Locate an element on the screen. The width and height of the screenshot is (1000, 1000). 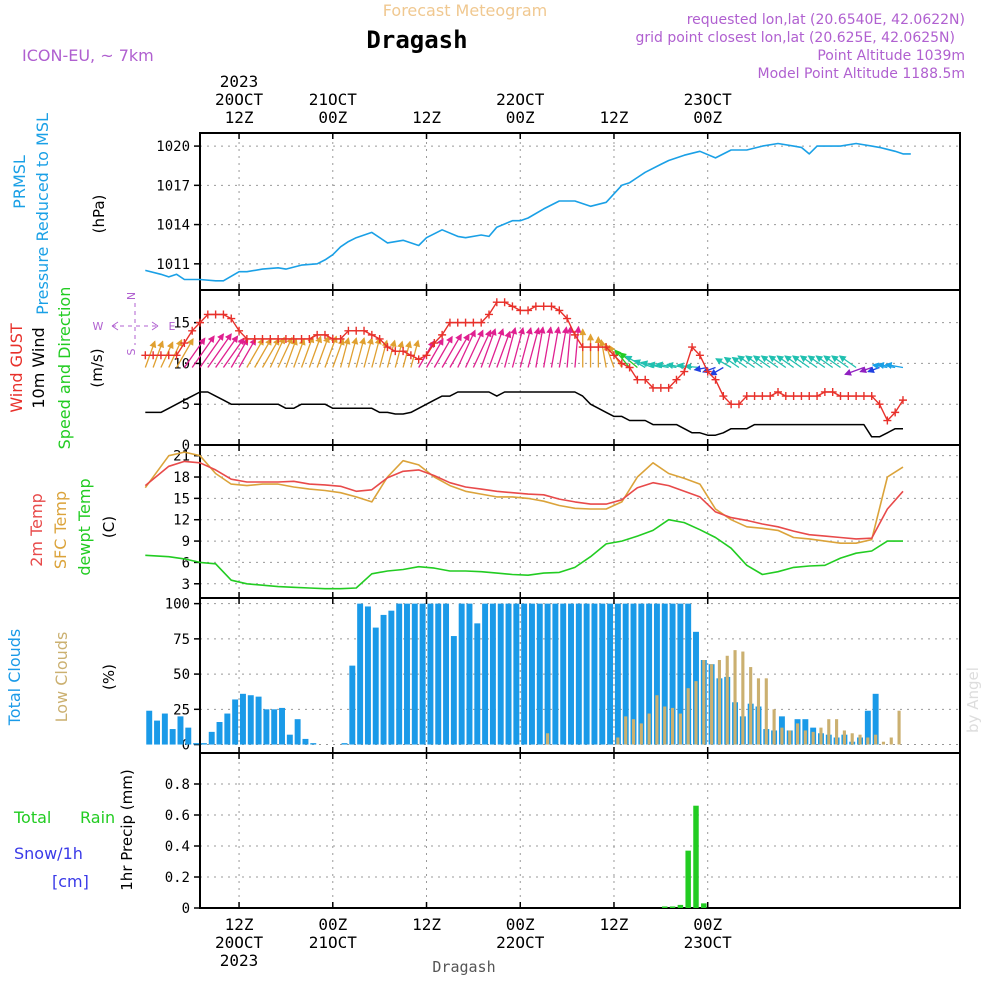
y-tick-label: 1017 is located at coordinates (173, 186).